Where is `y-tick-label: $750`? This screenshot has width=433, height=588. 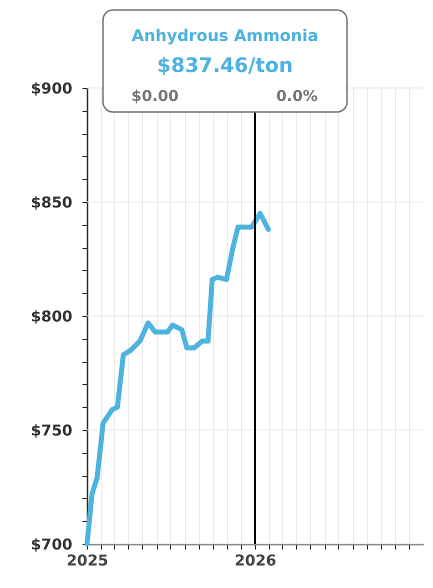
y-tick-label: $750 is located at coordinates (51, 431).